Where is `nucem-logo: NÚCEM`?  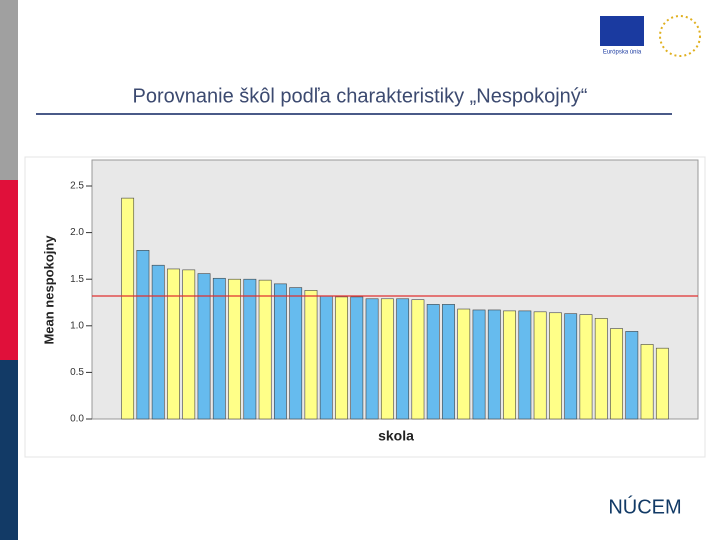
nucem-logo: NÚCEM is located at coordinates (644, 506).